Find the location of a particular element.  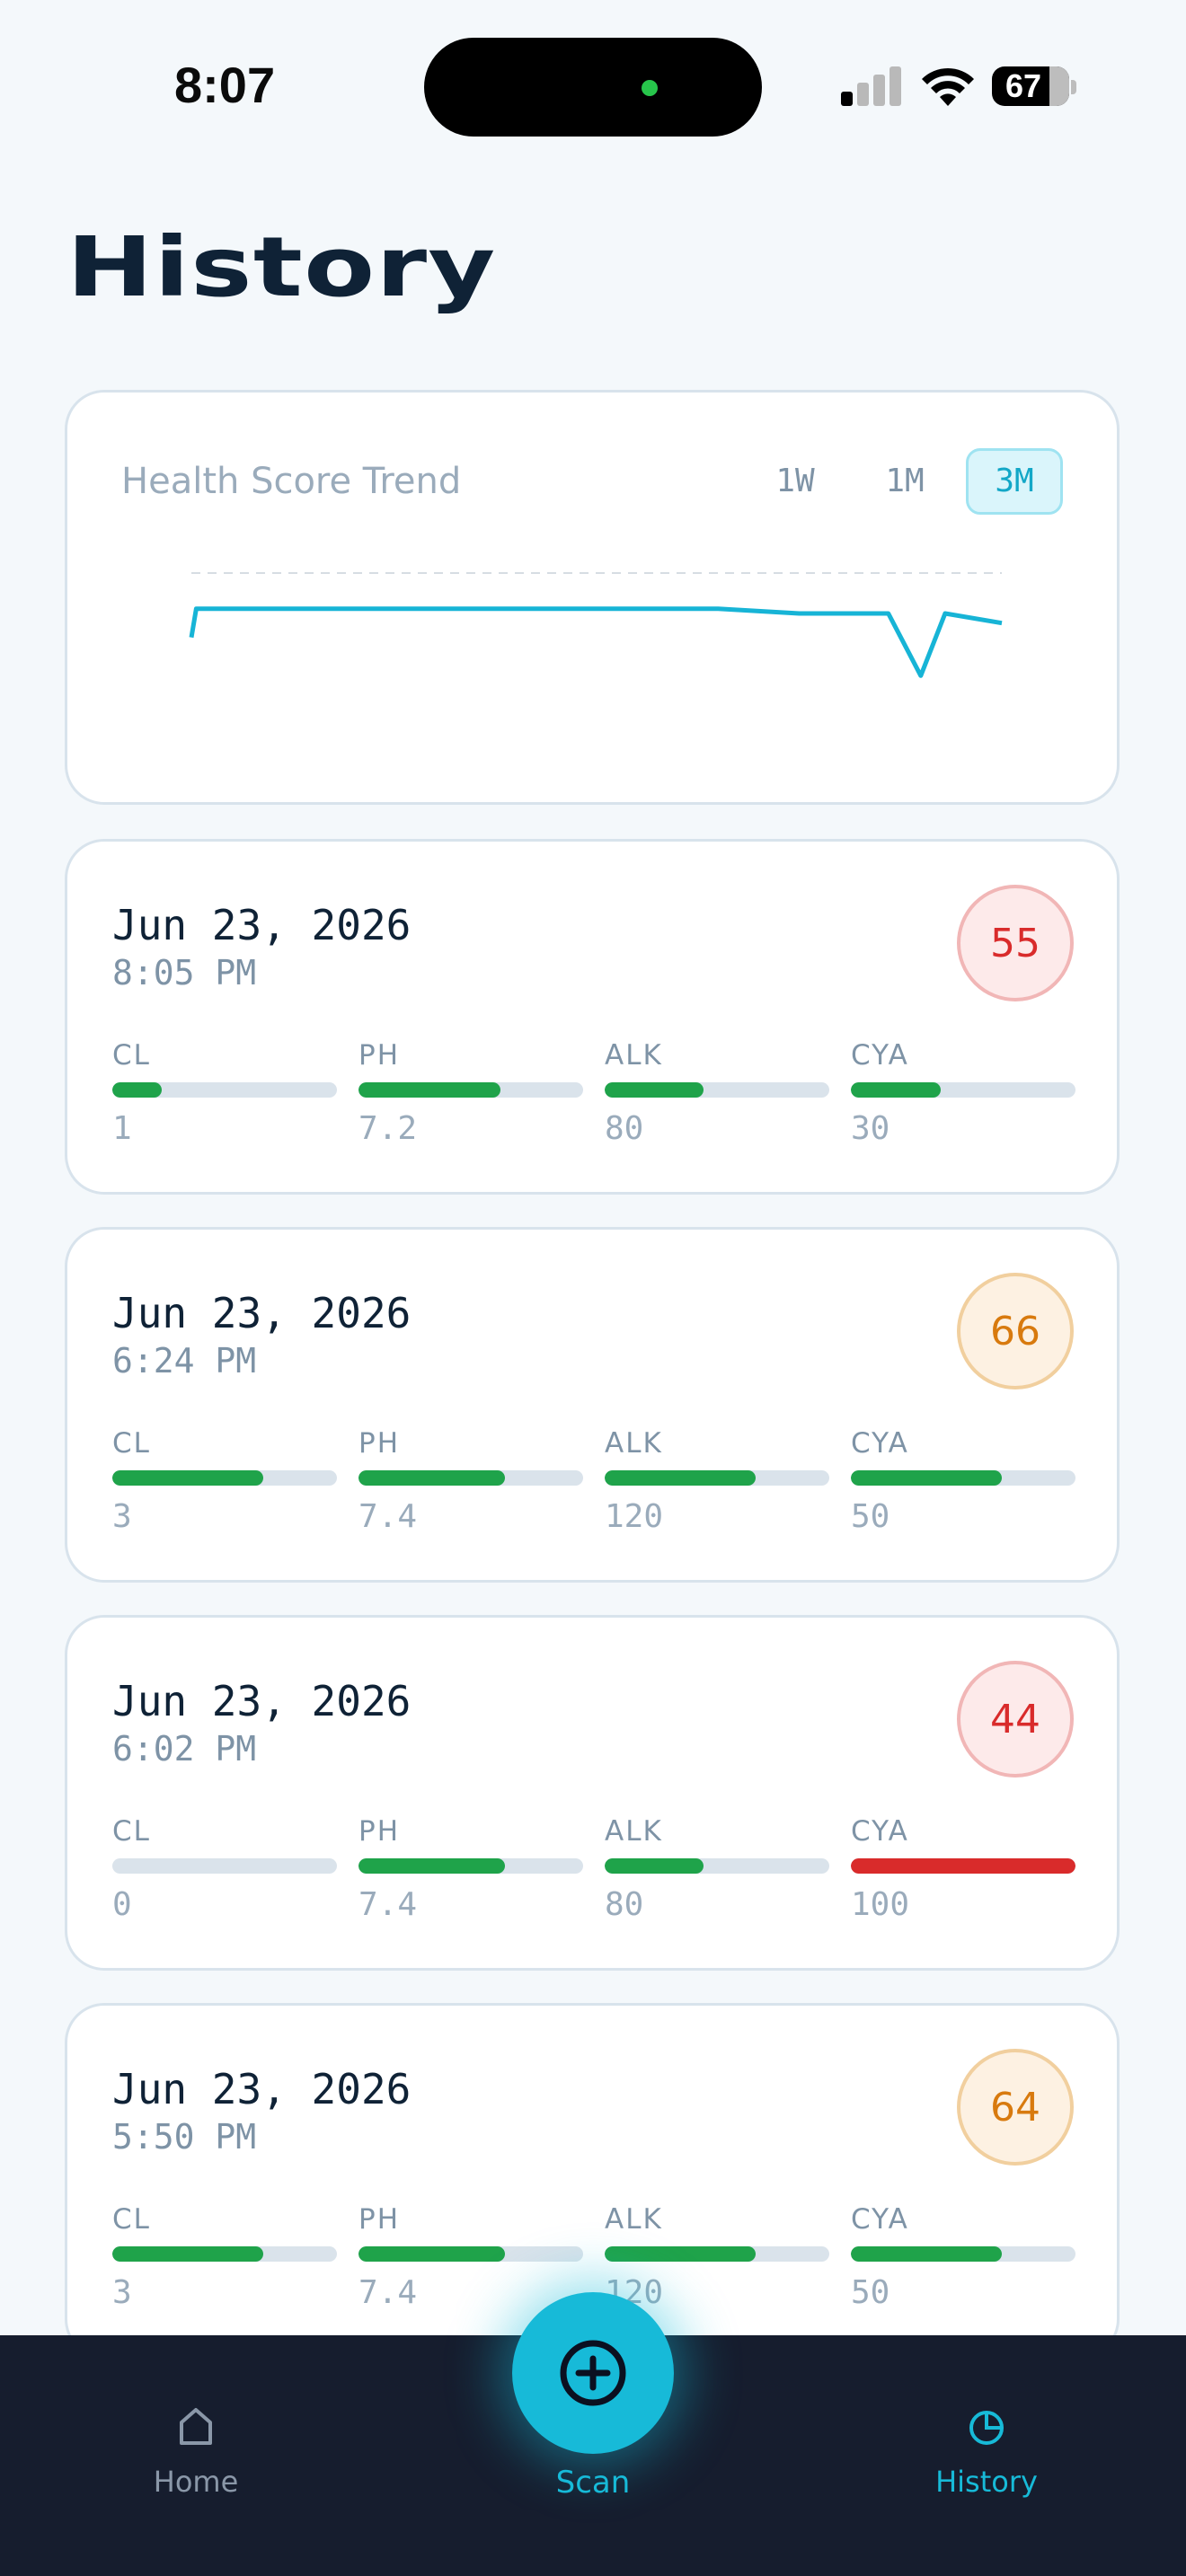

page-title: History is located at coordinates (281, 267).